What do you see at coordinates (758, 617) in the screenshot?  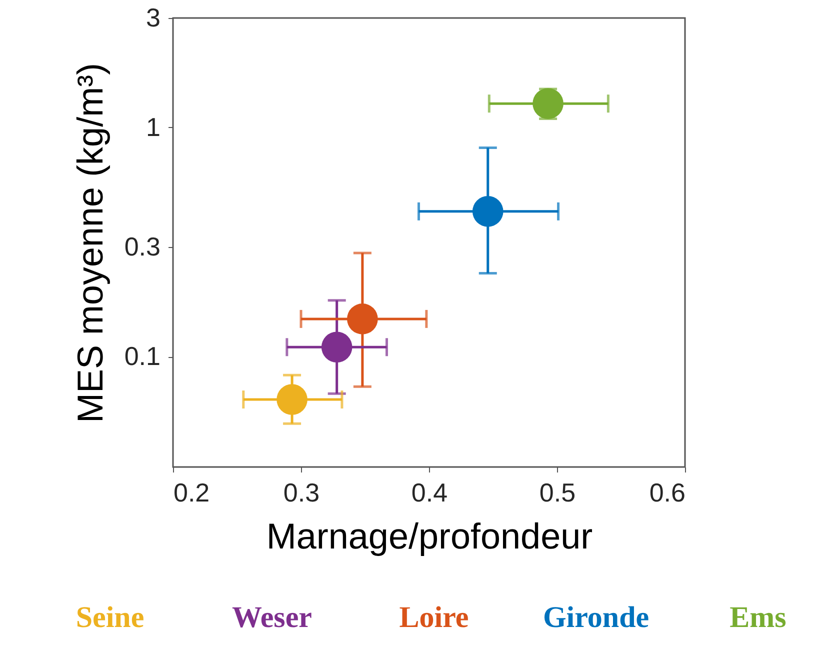 I see `text: Ems` at bounding box center [758, 617].